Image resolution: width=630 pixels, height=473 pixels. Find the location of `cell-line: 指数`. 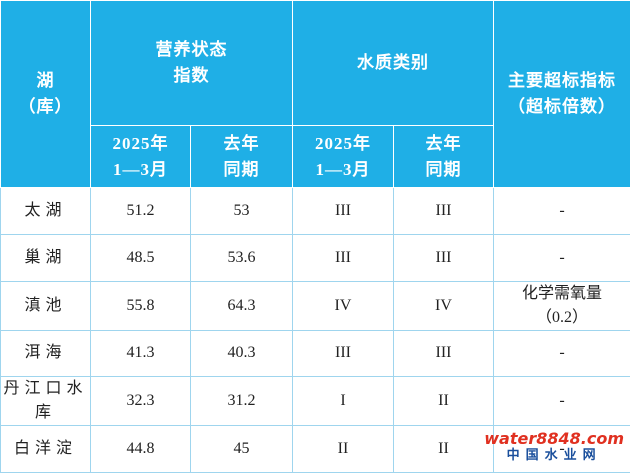

cell-line: 指数 is located at coordinates (191, 76).